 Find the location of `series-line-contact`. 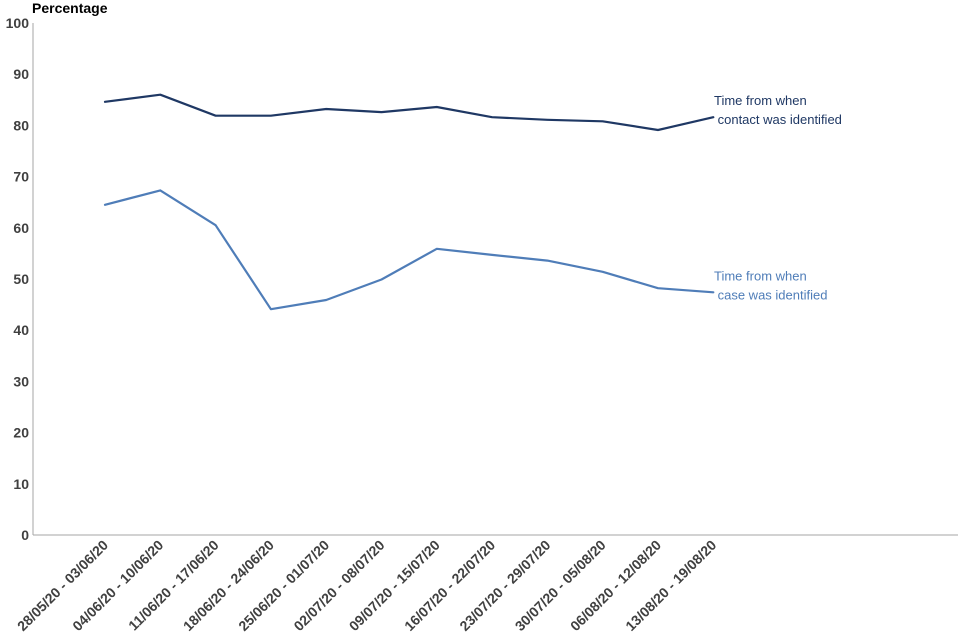

series-line-contact is located at coordinates (409, 112).